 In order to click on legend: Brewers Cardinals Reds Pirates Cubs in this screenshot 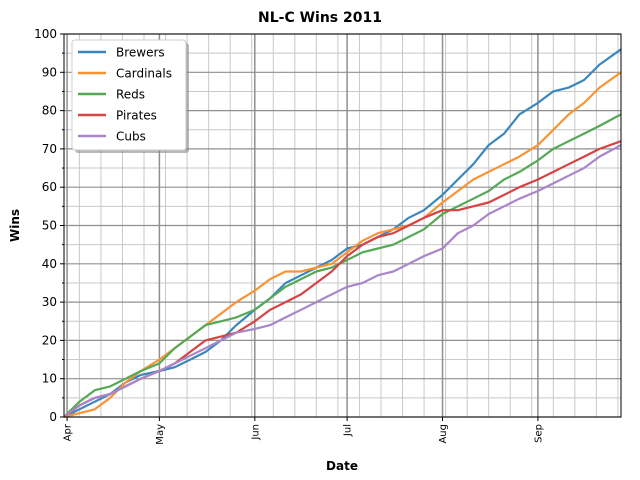, I will do `click(130, 96)`.